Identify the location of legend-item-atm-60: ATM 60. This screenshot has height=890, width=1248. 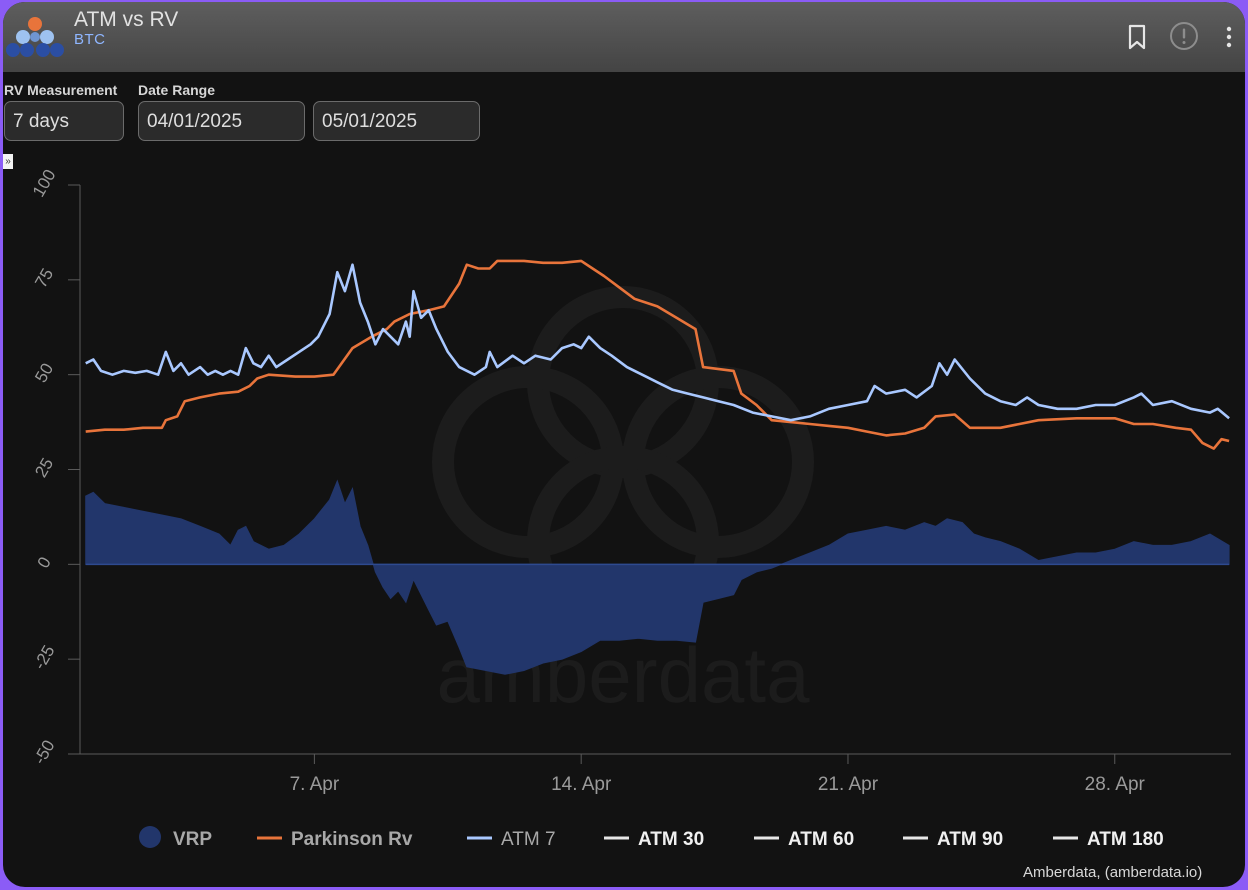
(804, 839).